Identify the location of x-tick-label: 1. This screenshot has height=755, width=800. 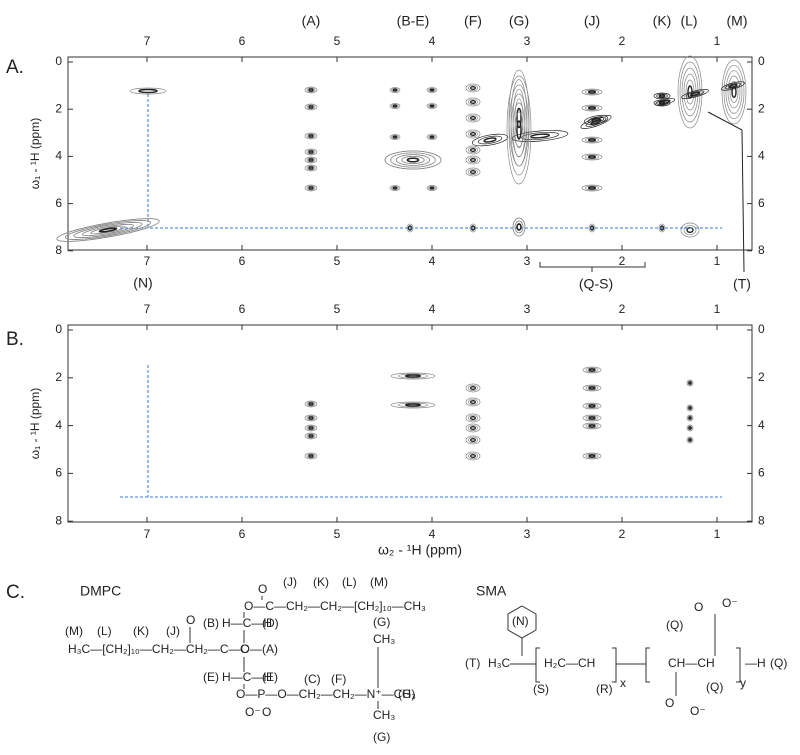
(717, 309).